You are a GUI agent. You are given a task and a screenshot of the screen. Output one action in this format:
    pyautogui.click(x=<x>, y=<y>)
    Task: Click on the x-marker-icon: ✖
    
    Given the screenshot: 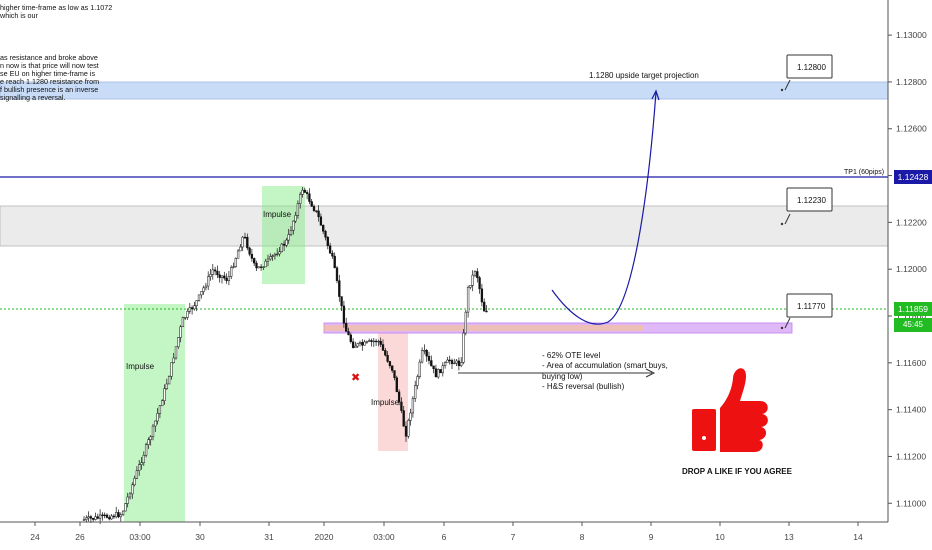 What is the action you would take?
    pyautogui.click(x=355, y=377)
    